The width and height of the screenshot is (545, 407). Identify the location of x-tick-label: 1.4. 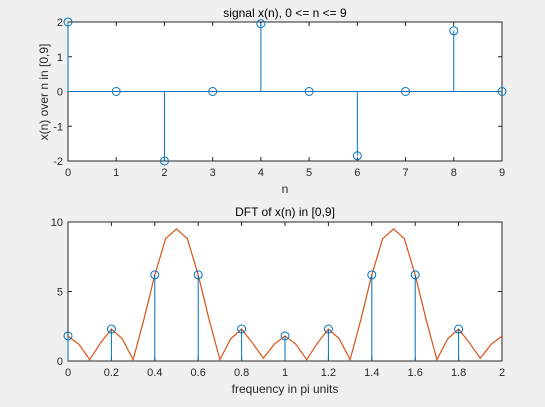
(371, 373).